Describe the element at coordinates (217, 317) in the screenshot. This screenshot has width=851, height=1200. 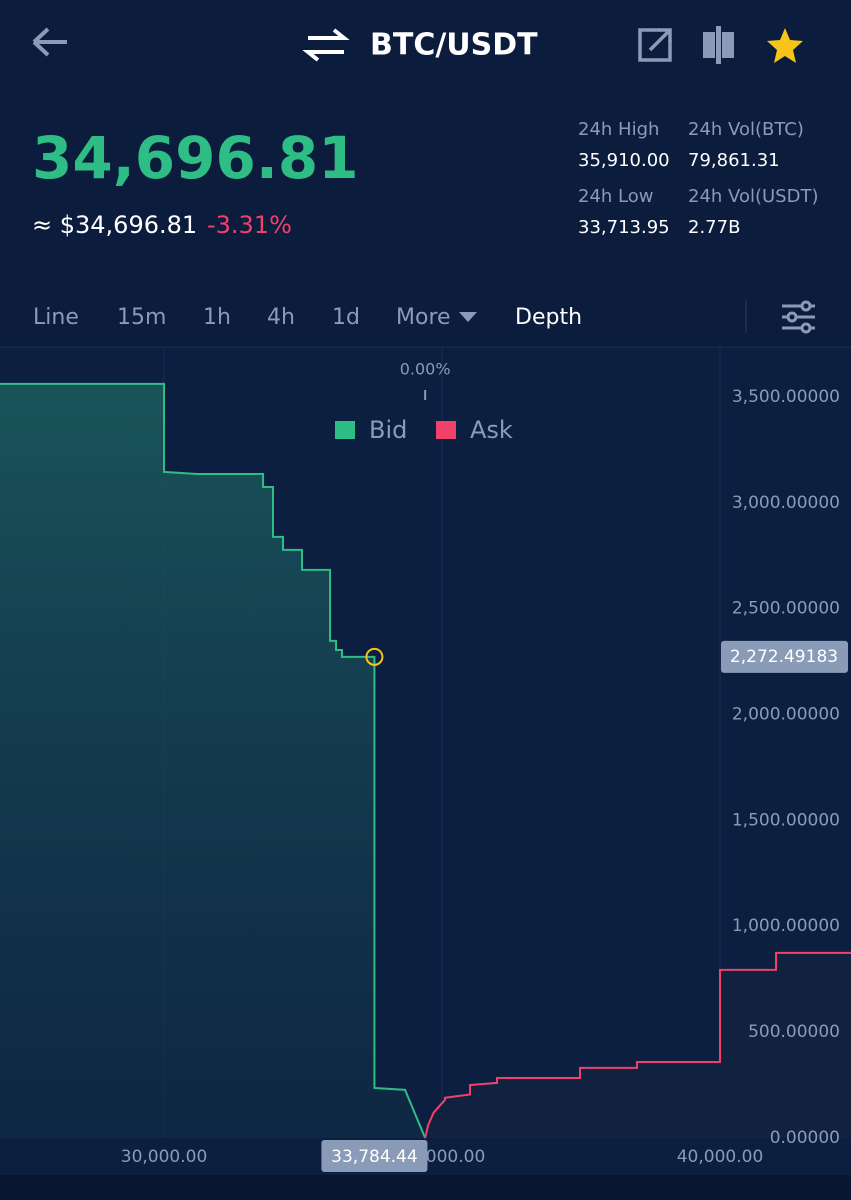
I see `tab: 1h` at that location.